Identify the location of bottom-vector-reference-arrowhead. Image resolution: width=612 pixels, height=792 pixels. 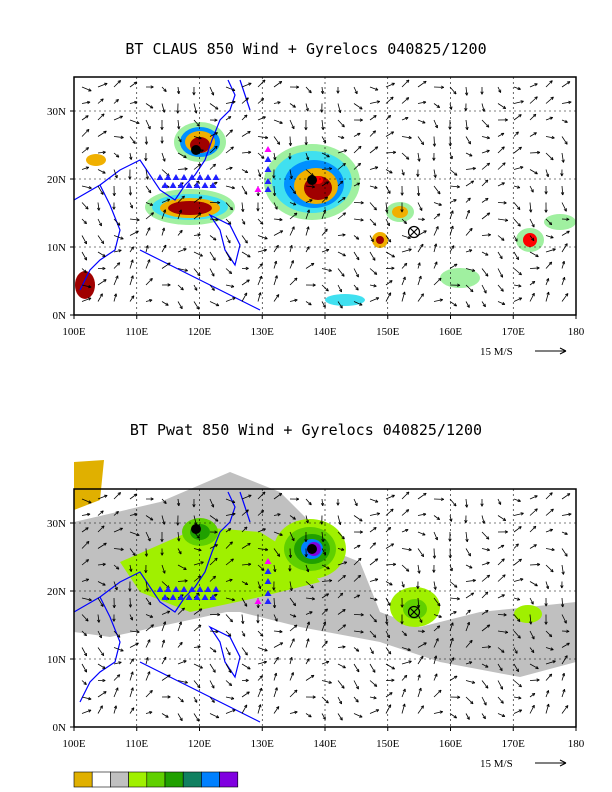
(563, 763).